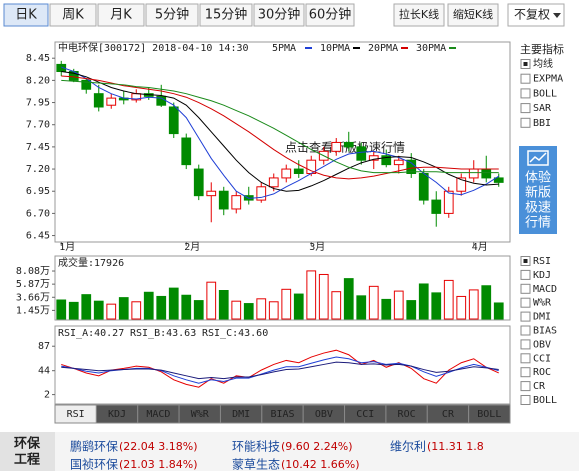 The width and height of the screenshot is (579, 471). Describe the element at coordinates (33, 297) in the screenshot. I see `y-tick-label: 3.66万` at that location.